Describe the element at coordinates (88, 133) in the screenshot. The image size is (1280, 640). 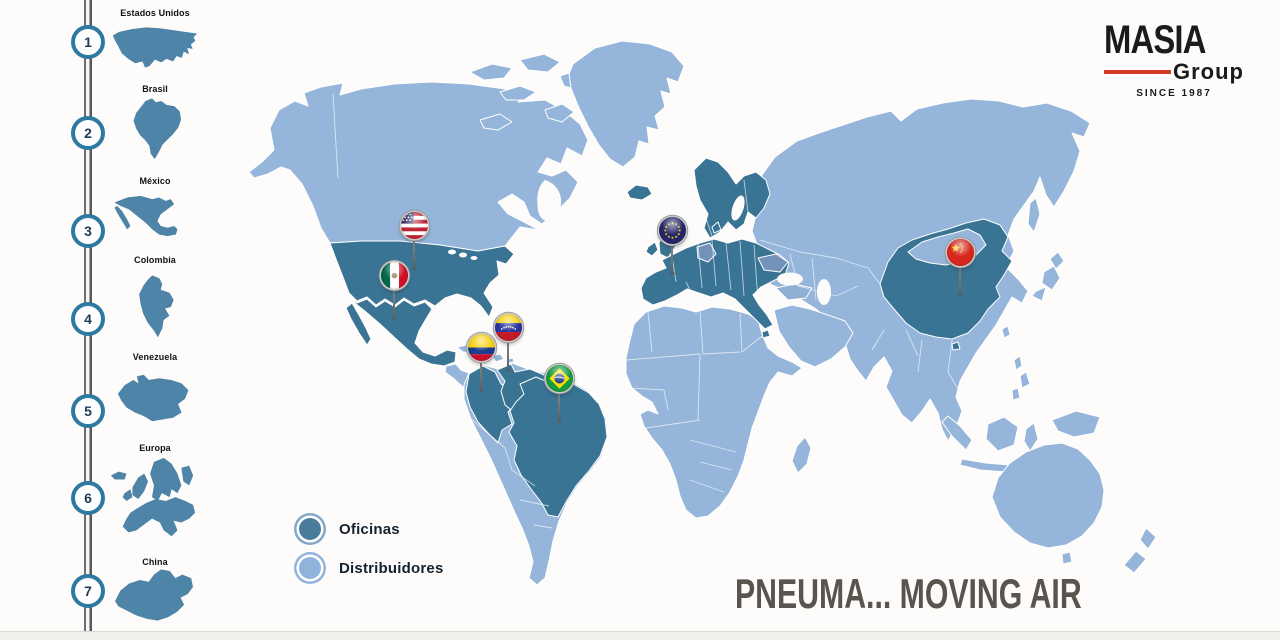
I see `sidebar-number-2: 2` at that location.